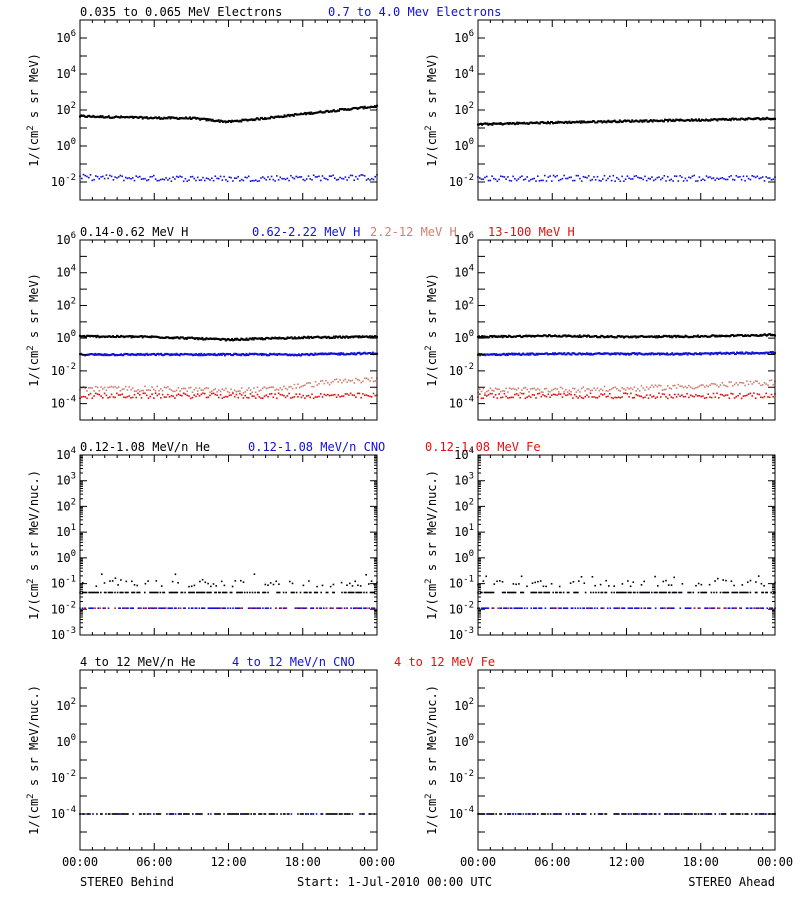 The height and width of the screenshot is (900, 800). Describe the element at coordinates (464, 239) in the screenshot. I see `y-tick-label: 10⁶` at that location.